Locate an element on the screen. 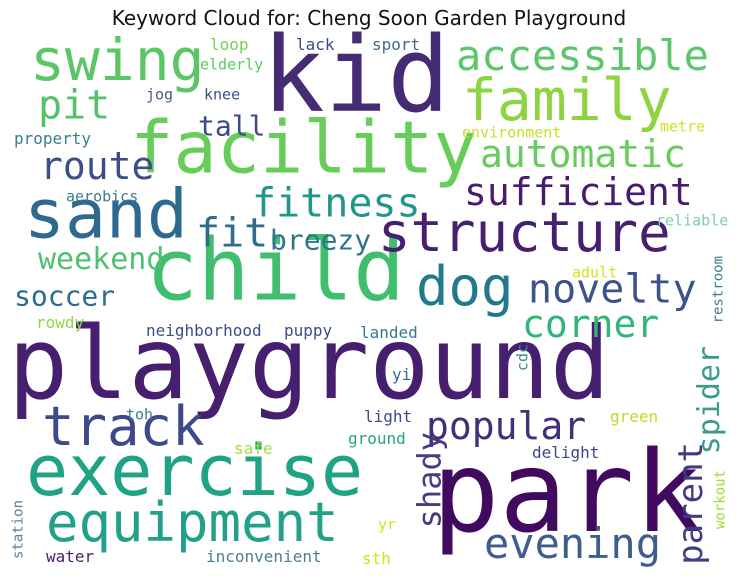  word-delight: delight is located at coordinates (565, 452).